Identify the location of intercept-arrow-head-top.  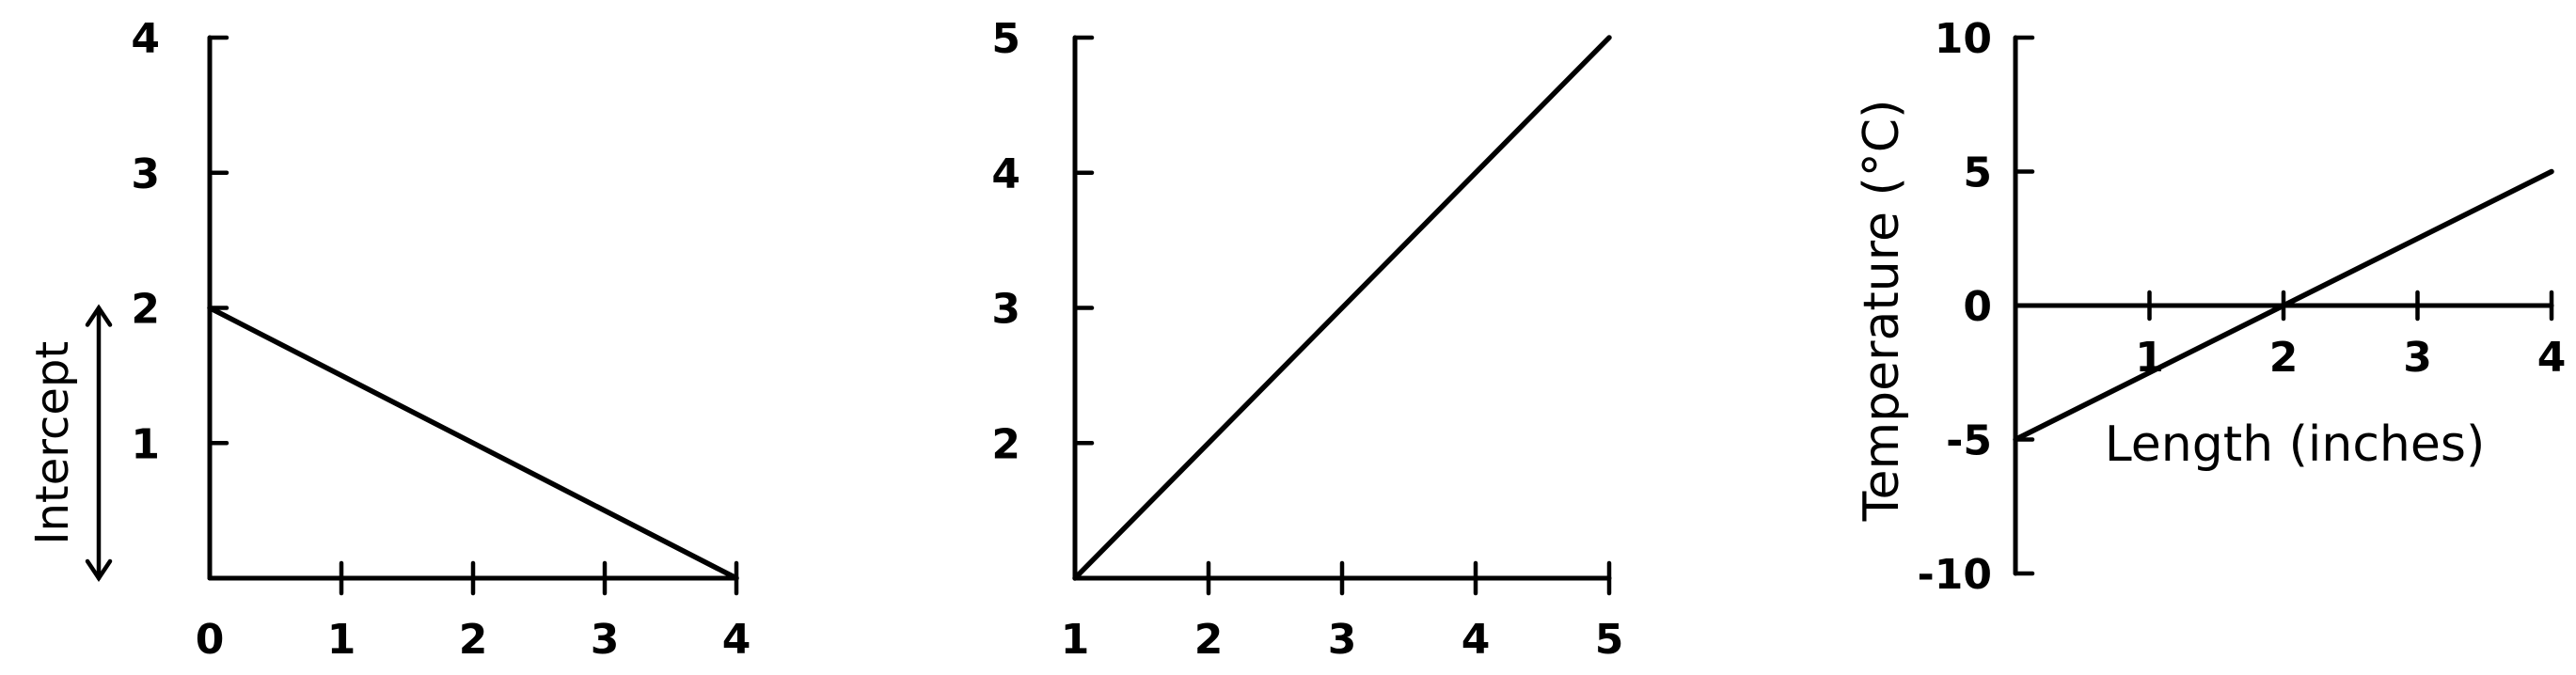
(99, 315).